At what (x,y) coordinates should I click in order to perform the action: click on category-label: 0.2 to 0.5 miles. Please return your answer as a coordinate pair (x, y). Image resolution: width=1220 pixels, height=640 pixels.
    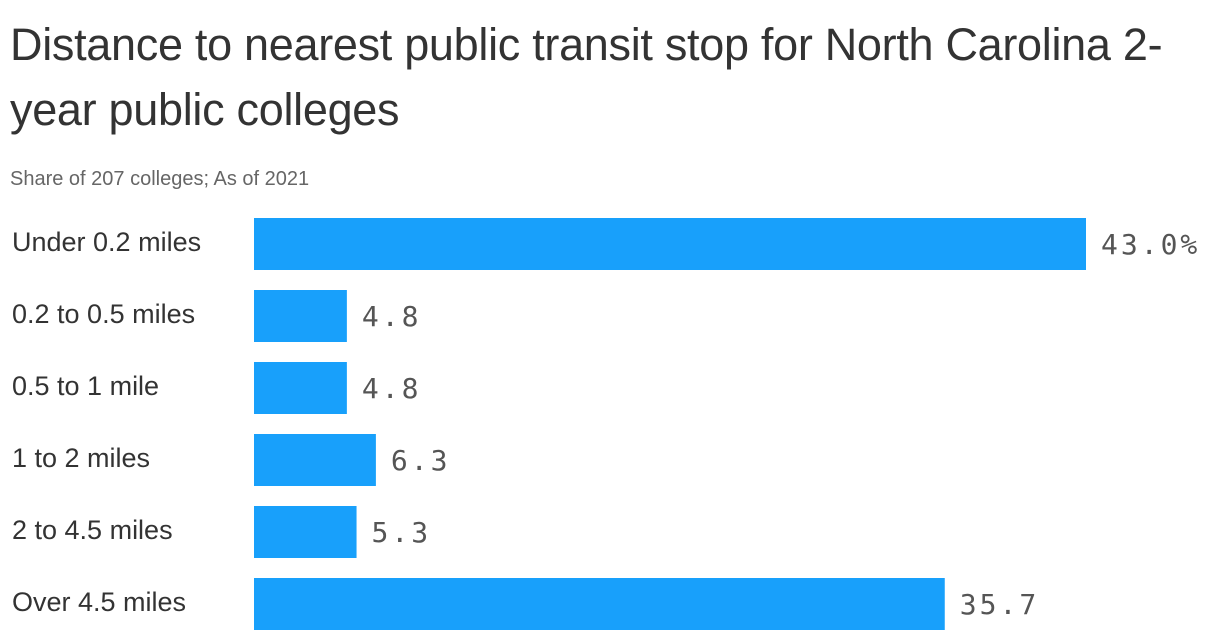
    Looking at the image, I should click on (103, 314).